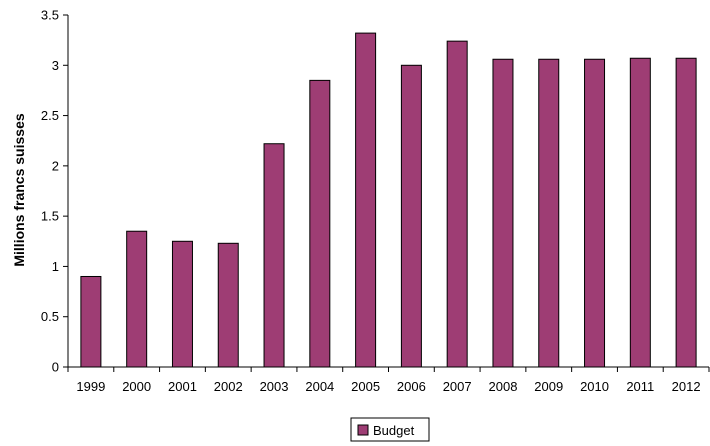 Image resolution: width=710 pixels, height=446 pixels. I want to click on bar-2011, so click(640, 212).